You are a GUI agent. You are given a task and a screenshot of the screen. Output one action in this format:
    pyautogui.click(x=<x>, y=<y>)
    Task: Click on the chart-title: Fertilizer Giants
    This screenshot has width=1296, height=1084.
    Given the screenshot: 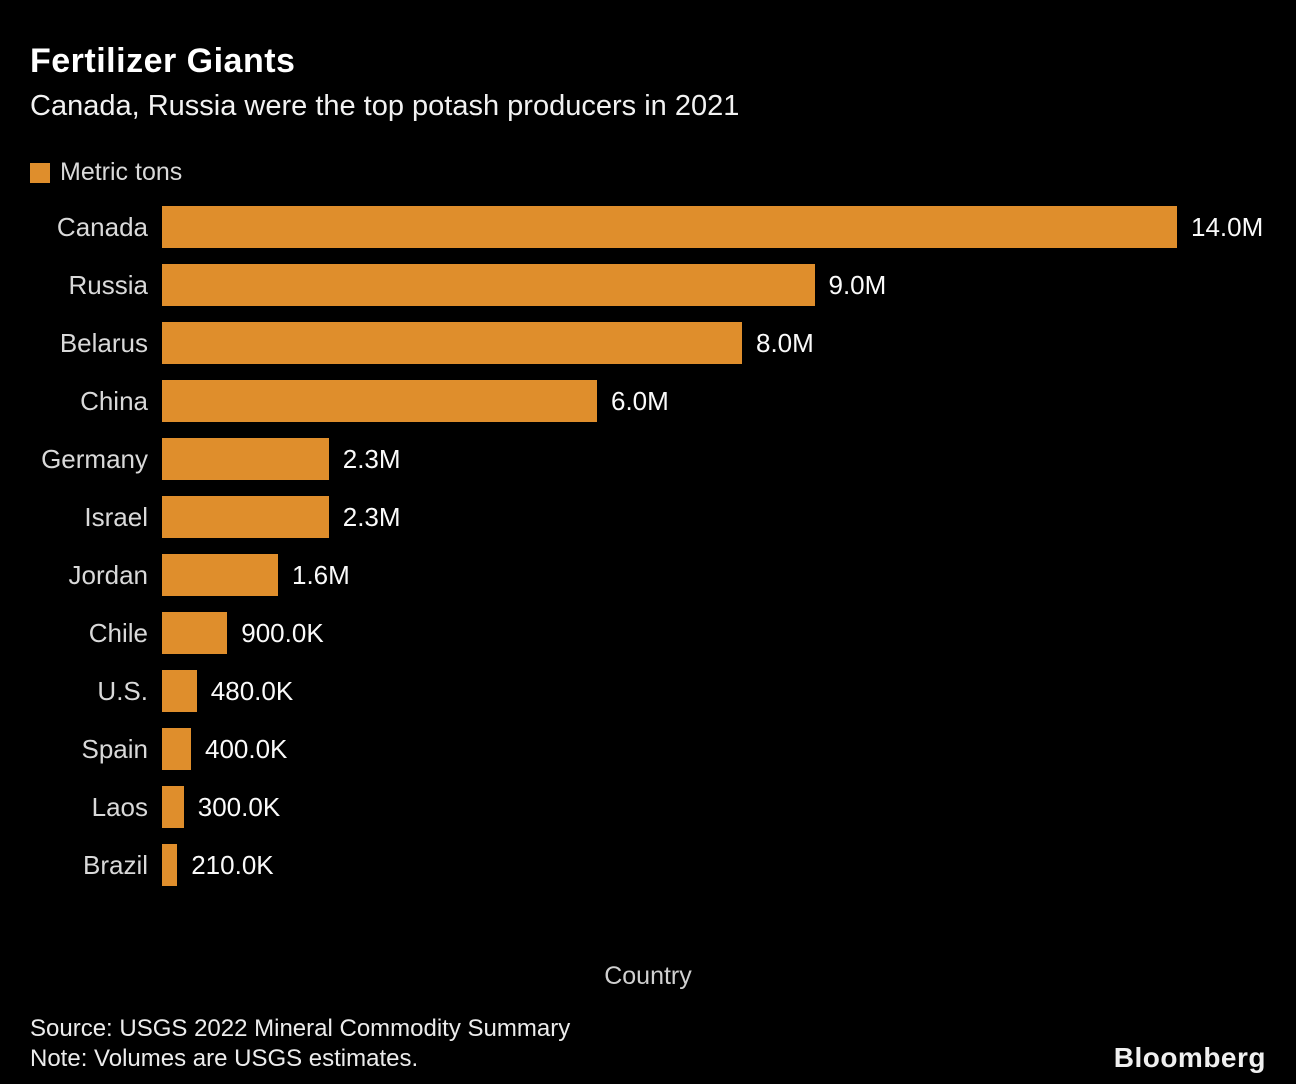 What is the action you would take?
    pyautogui.click(x=163, y=61)
    